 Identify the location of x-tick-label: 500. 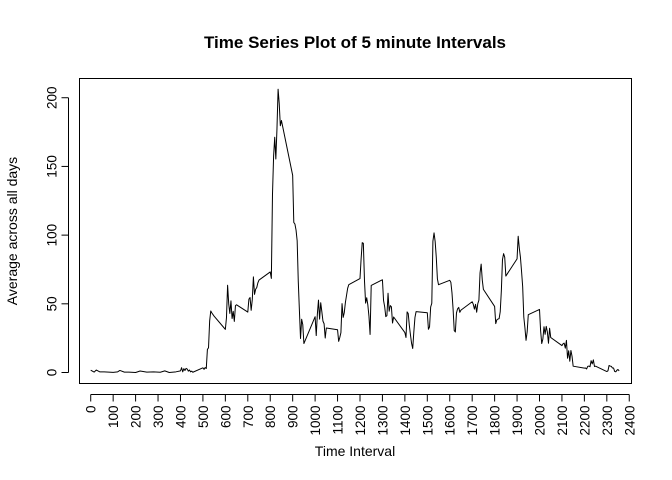
(203, 417).